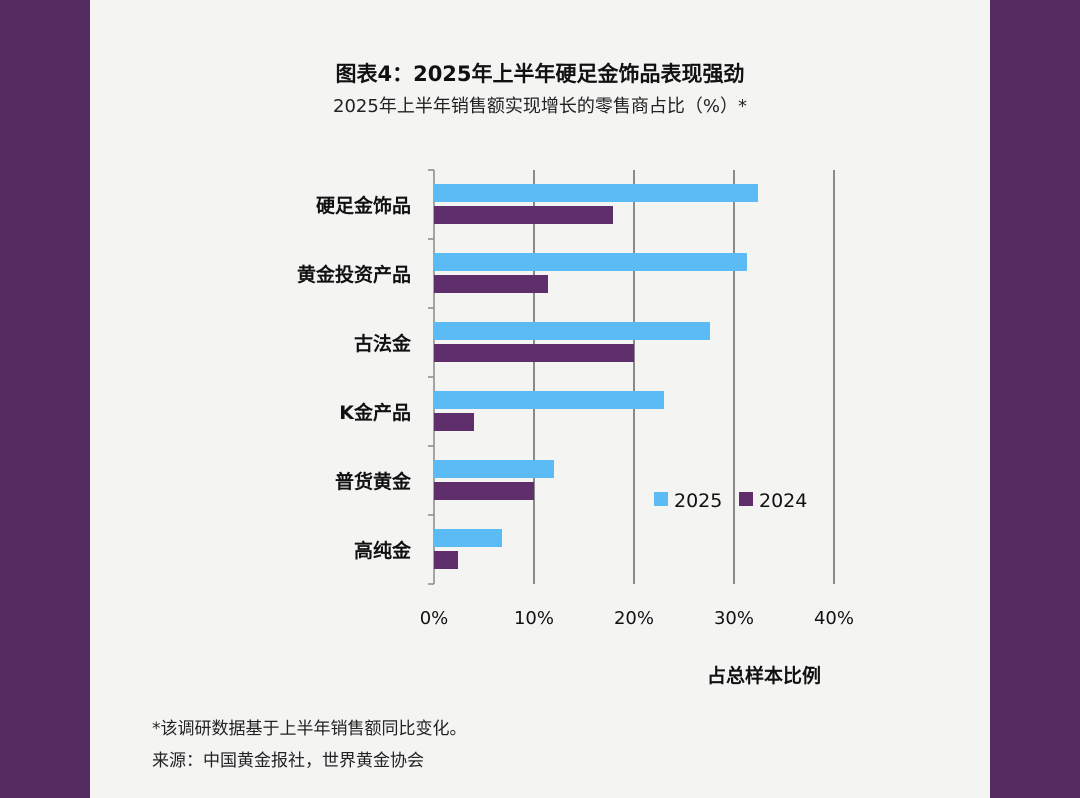 This screenshot has width=1080, height=798. What do you see at coordinates (383, 343) in the screenshot?
I see `category-label: 古法金` at bounding box center [383, 343].